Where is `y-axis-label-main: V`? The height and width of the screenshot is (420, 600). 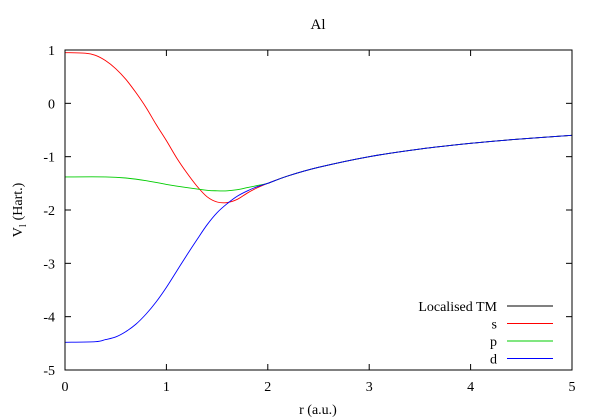
y-axis-label-main: V is located at coordinates (18, 232).